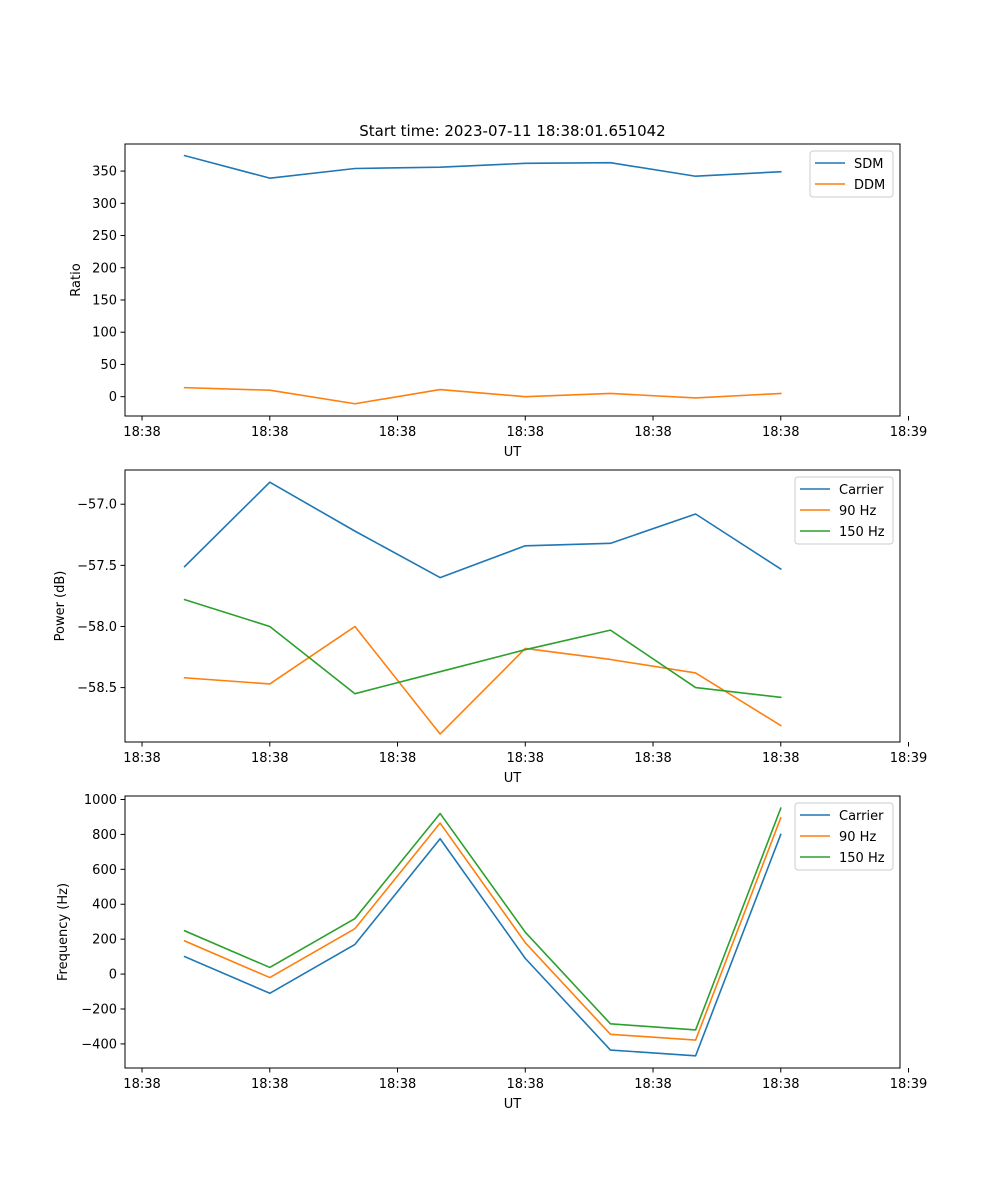  I want to click on frequency-y-tick-label-0: −400, so click(99, 1044).